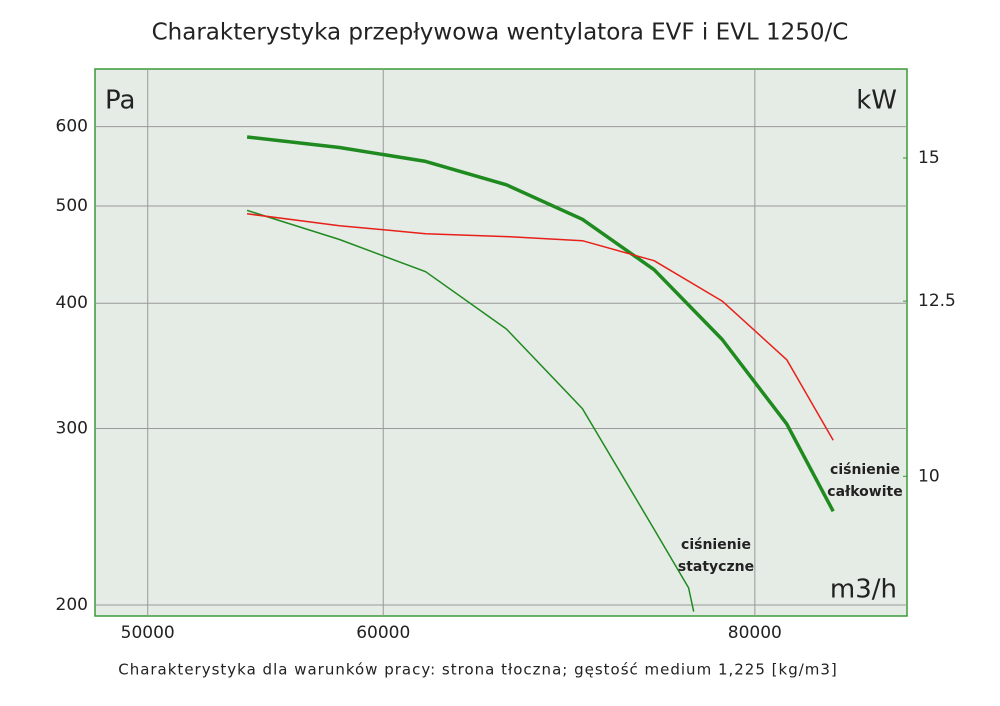 Image resolution: width=1000 pixels, height=706 pixels. Describe the element at coordinates (755, 633) in the screenshot. I see `x-tick-label: 80000` at that location.